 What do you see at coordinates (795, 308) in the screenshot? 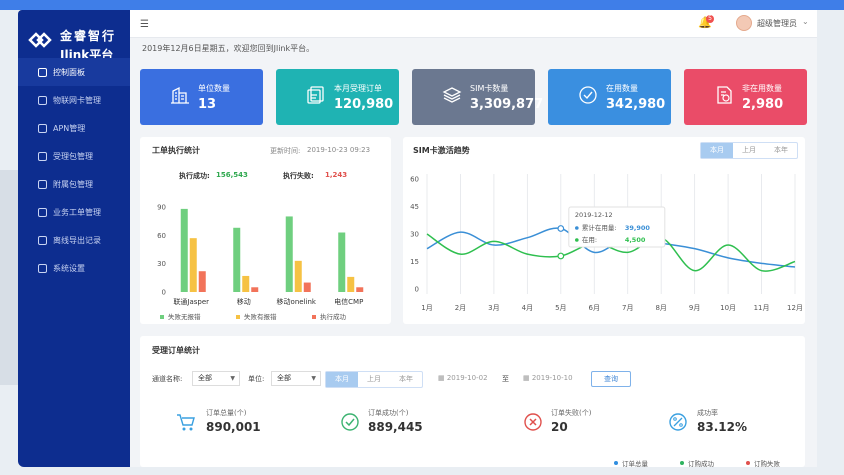
I see `x-tick-label: 12月` at bounding box center [795, 308].